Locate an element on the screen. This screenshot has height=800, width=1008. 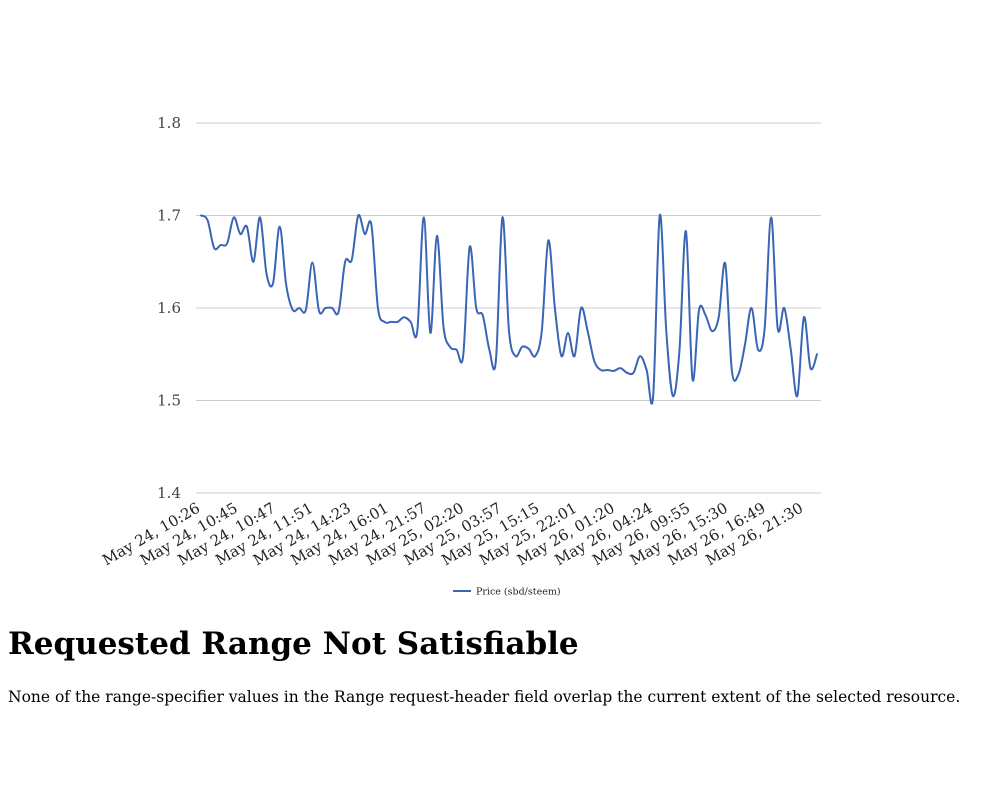
y-tick-label: 1.5 is located at coordinates (169, 401).